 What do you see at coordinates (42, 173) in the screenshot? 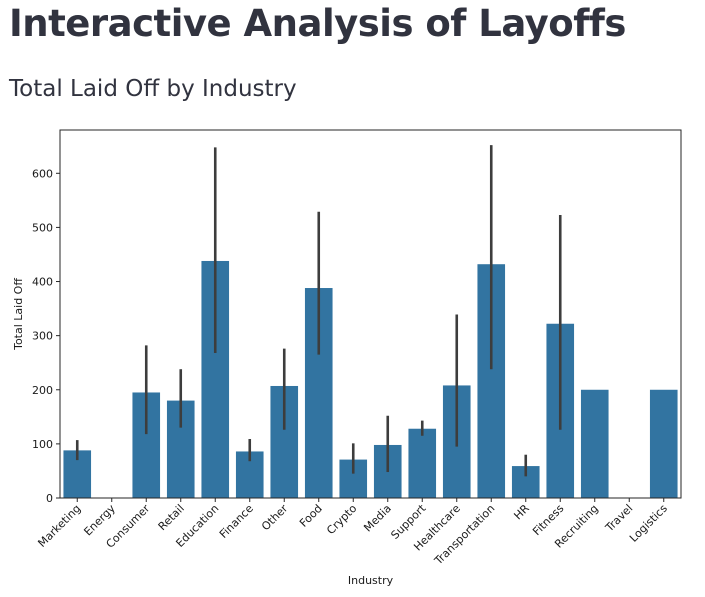
I see `y-tick-label: 600` at bounding box center [42, 173].